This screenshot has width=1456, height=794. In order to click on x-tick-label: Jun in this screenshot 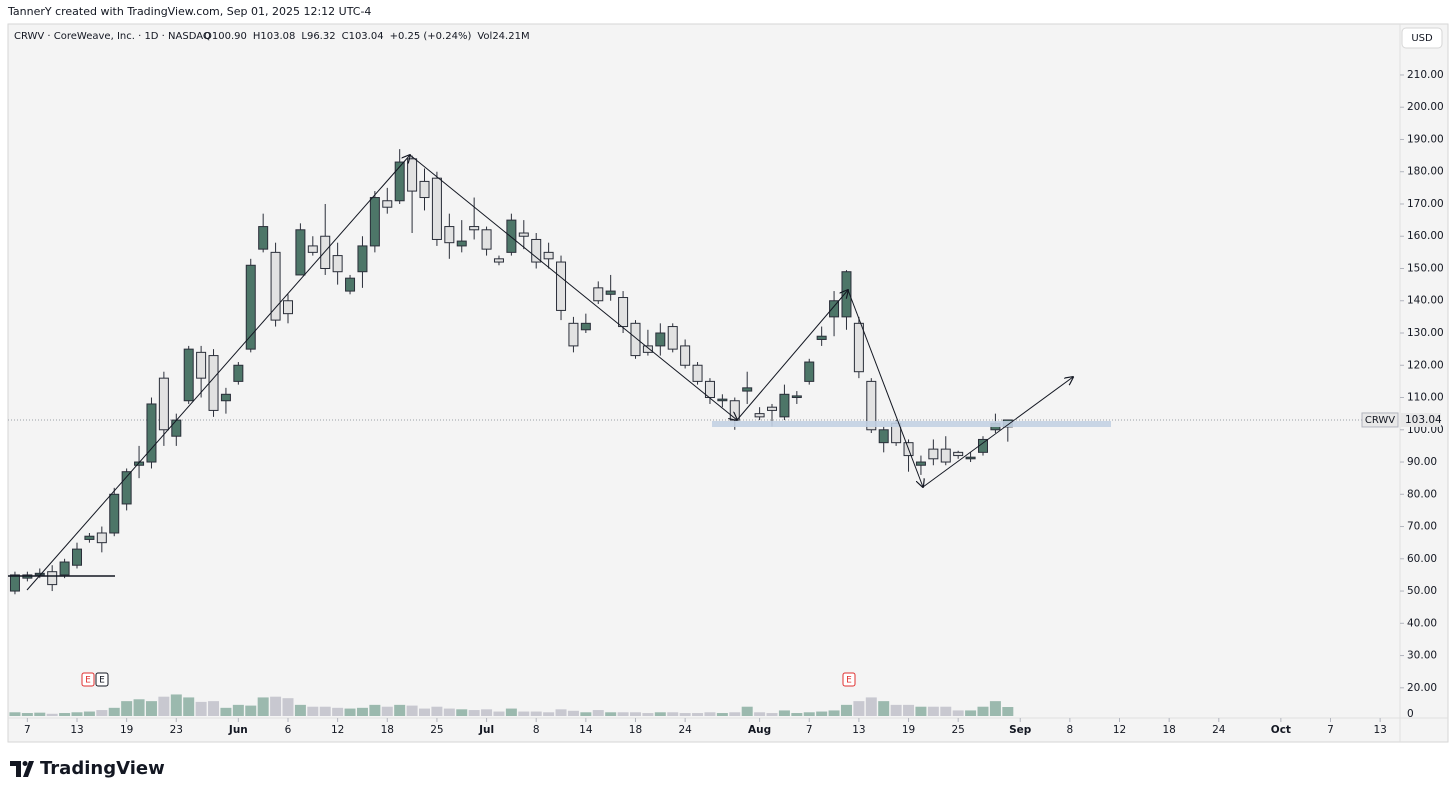, I will do `click(238, 730)`.